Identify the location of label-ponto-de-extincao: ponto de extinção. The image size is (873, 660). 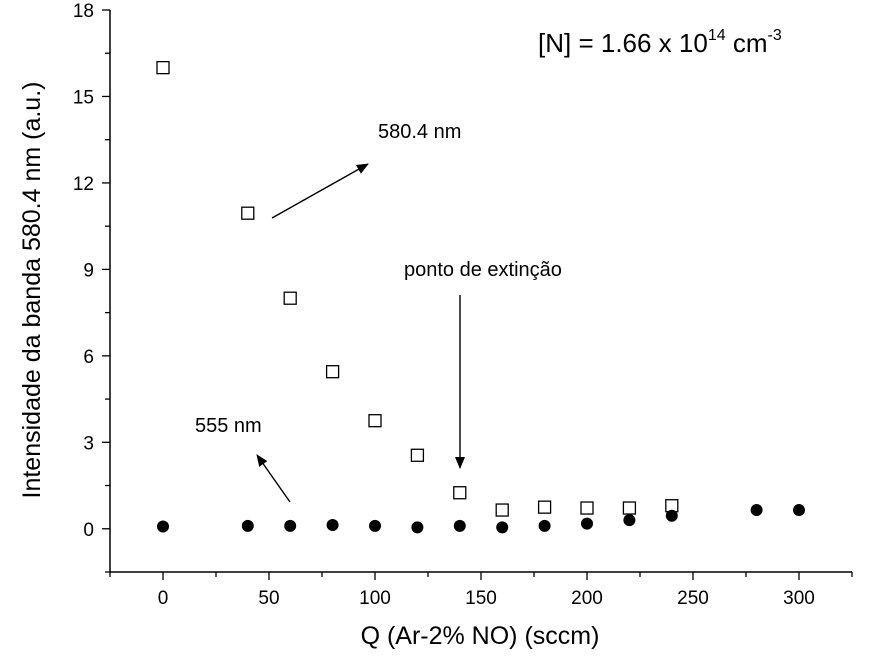
(483, 270).